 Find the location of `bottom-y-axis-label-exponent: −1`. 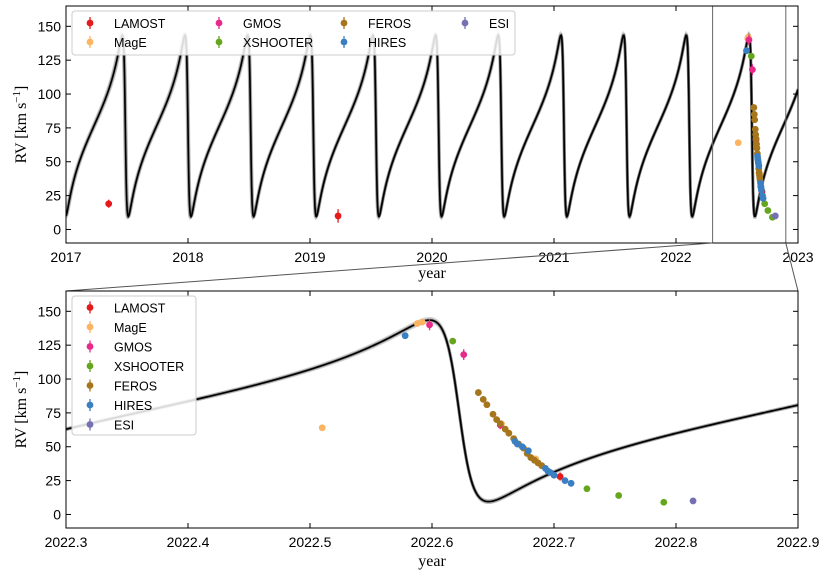

bottom-y-axis-label-exponent: −1 is located at coordinates (17, 382).